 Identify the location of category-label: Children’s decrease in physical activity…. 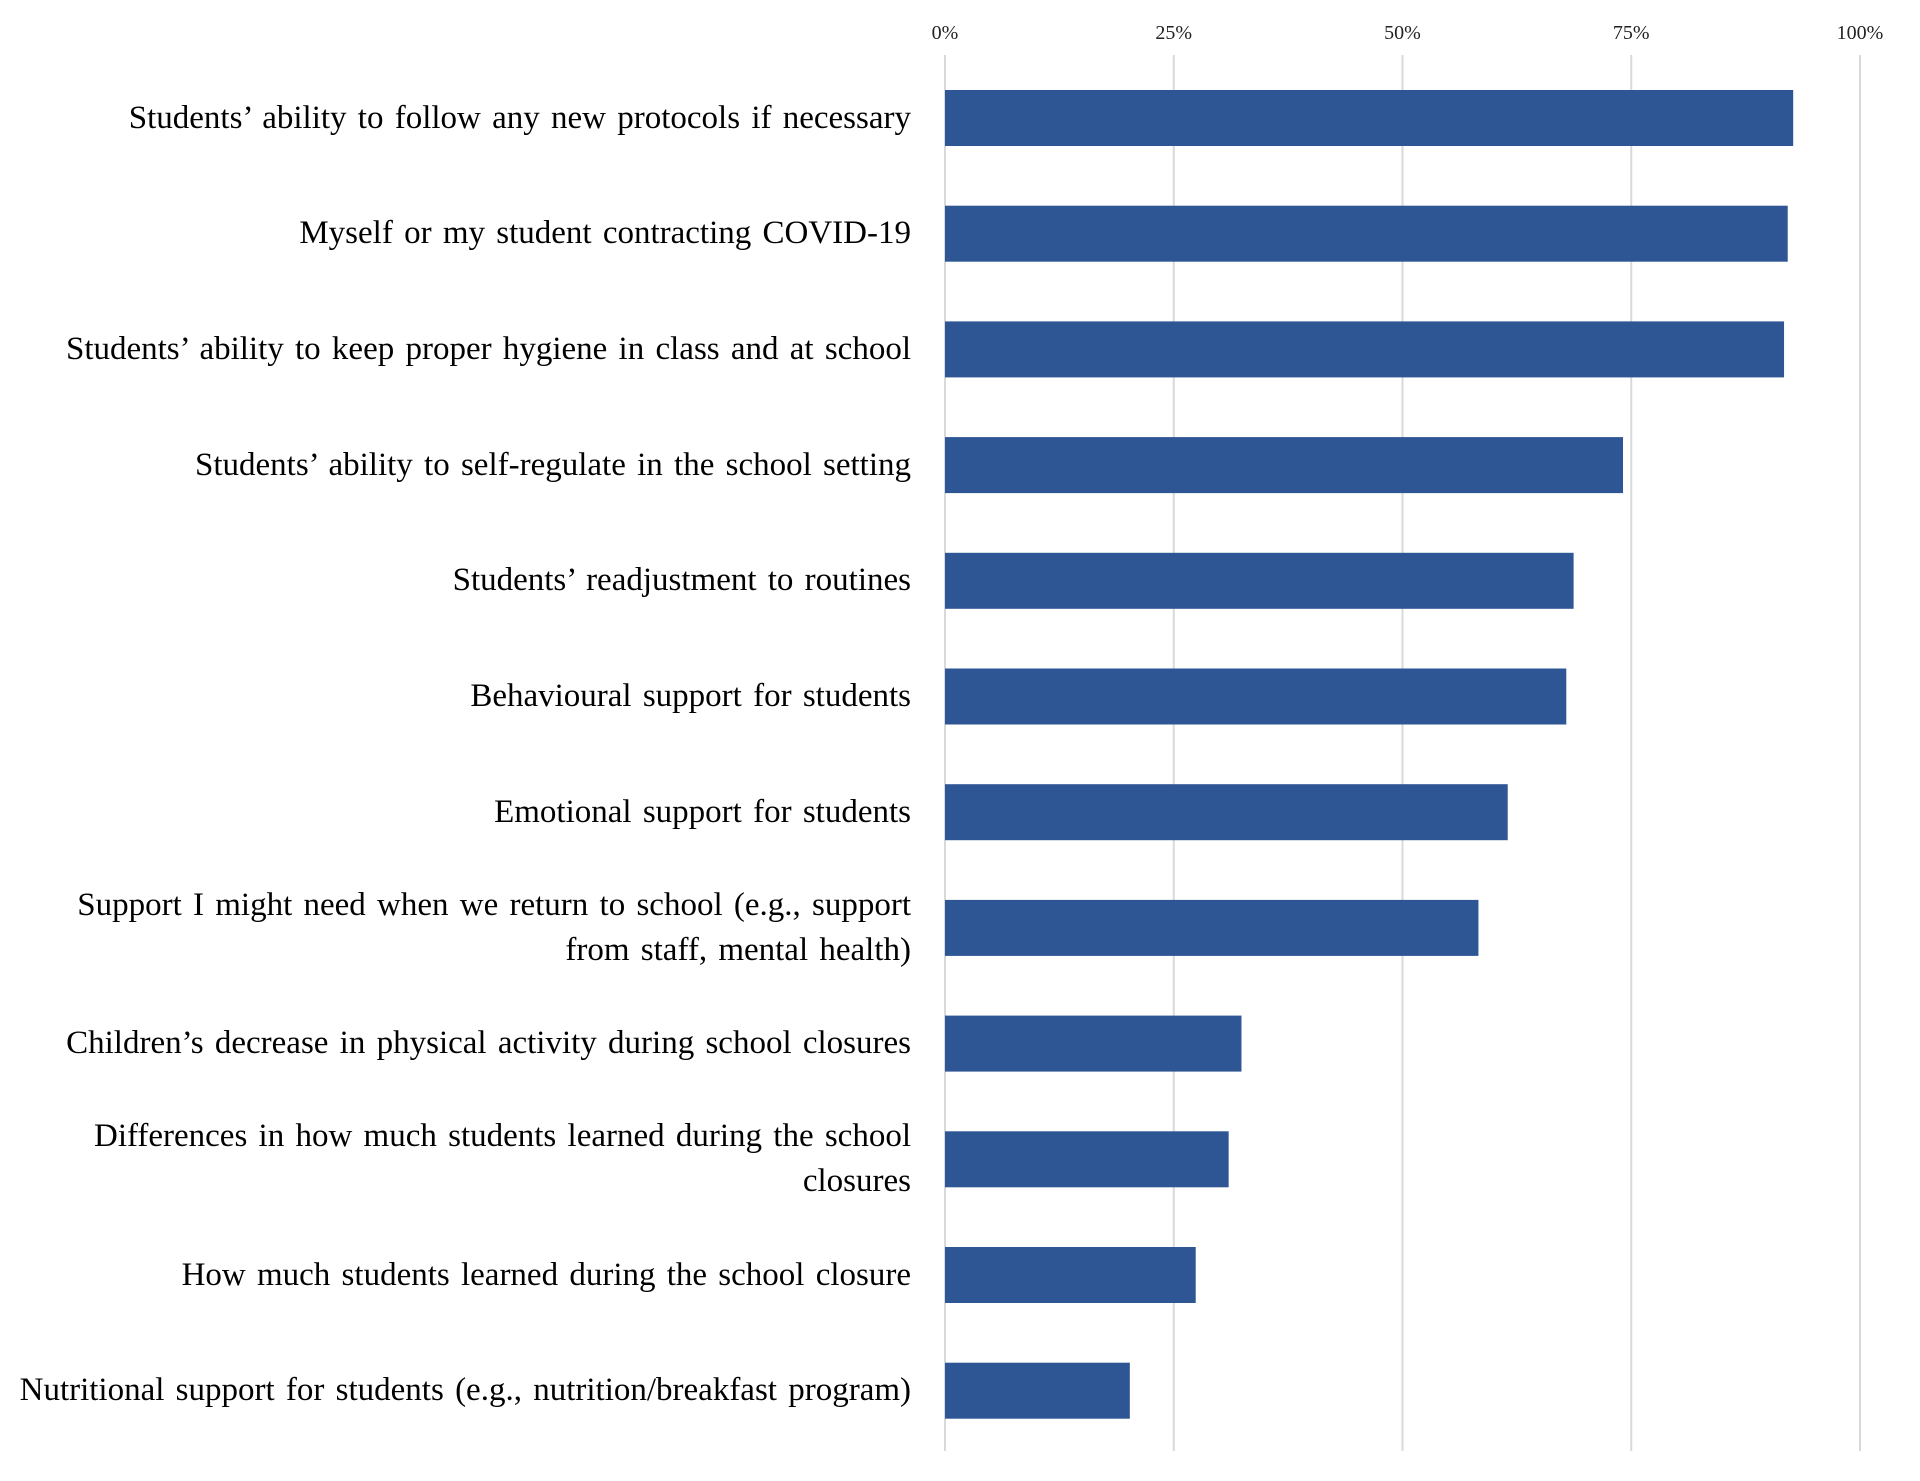
(488, 1043).